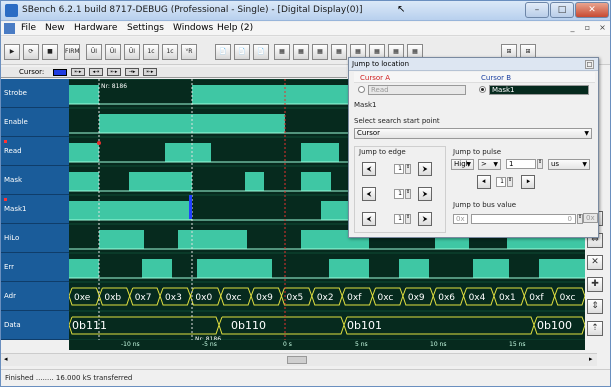  What do you see at coordinates (35, 238) in the screenshot?
I see `signal-row-hilo: HiLo` at bounding box center [35, 238].